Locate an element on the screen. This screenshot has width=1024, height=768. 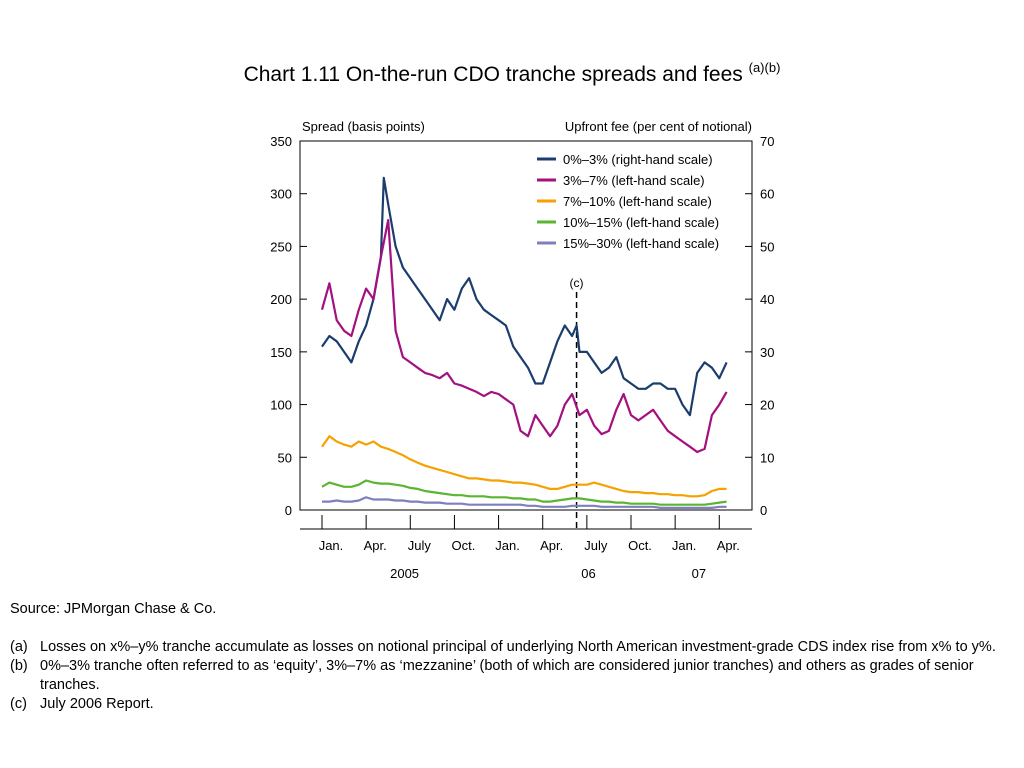
right-axis-tick-label: 40 is located at coordinates (767, 299).